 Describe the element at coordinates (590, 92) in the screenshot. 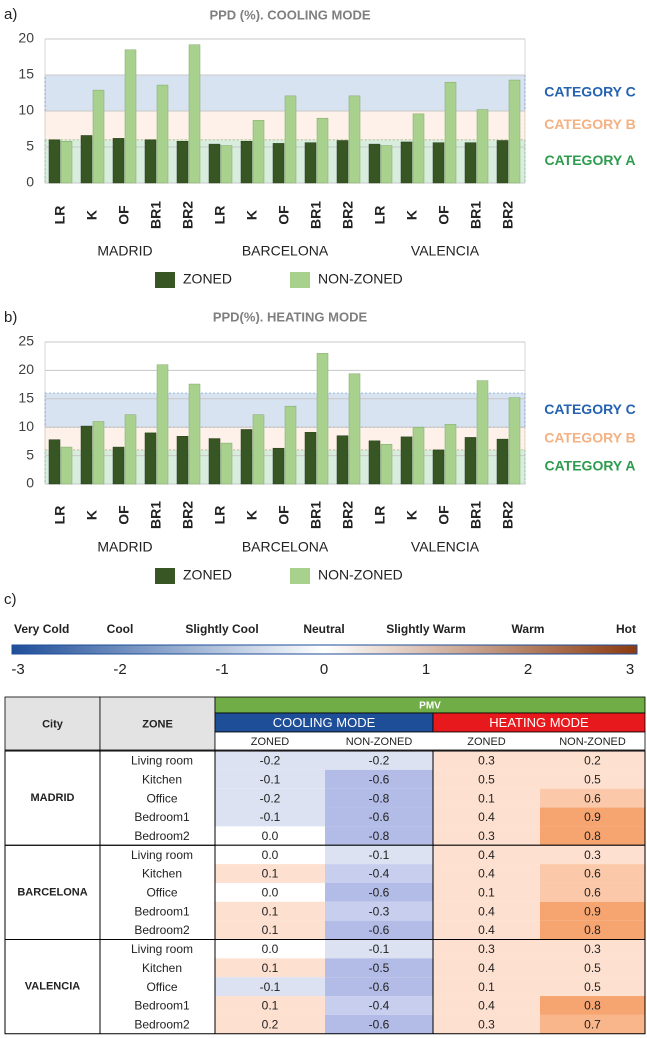

I see `category-band-label: CATEGORY C` at that location.